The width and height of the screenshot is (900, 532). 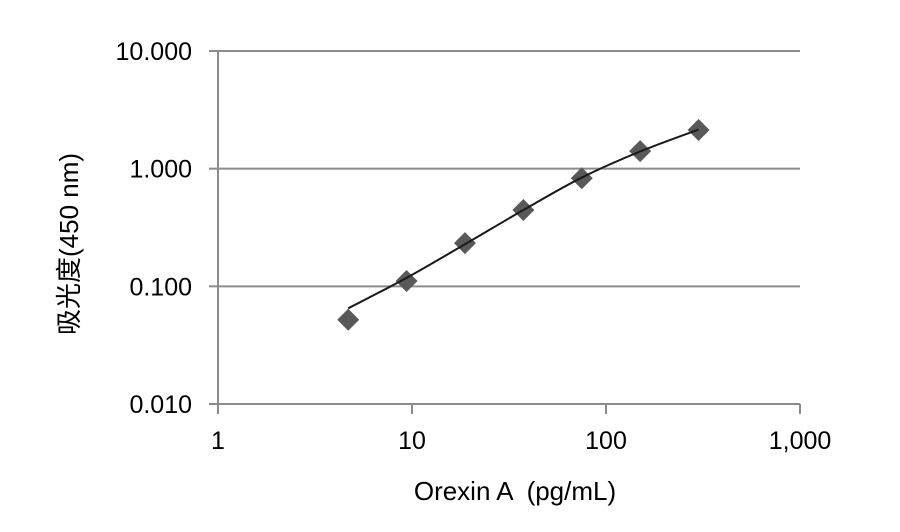 I want to click on x-axis-label: Orexin A (pg/mL), so click(x=515, y=491).